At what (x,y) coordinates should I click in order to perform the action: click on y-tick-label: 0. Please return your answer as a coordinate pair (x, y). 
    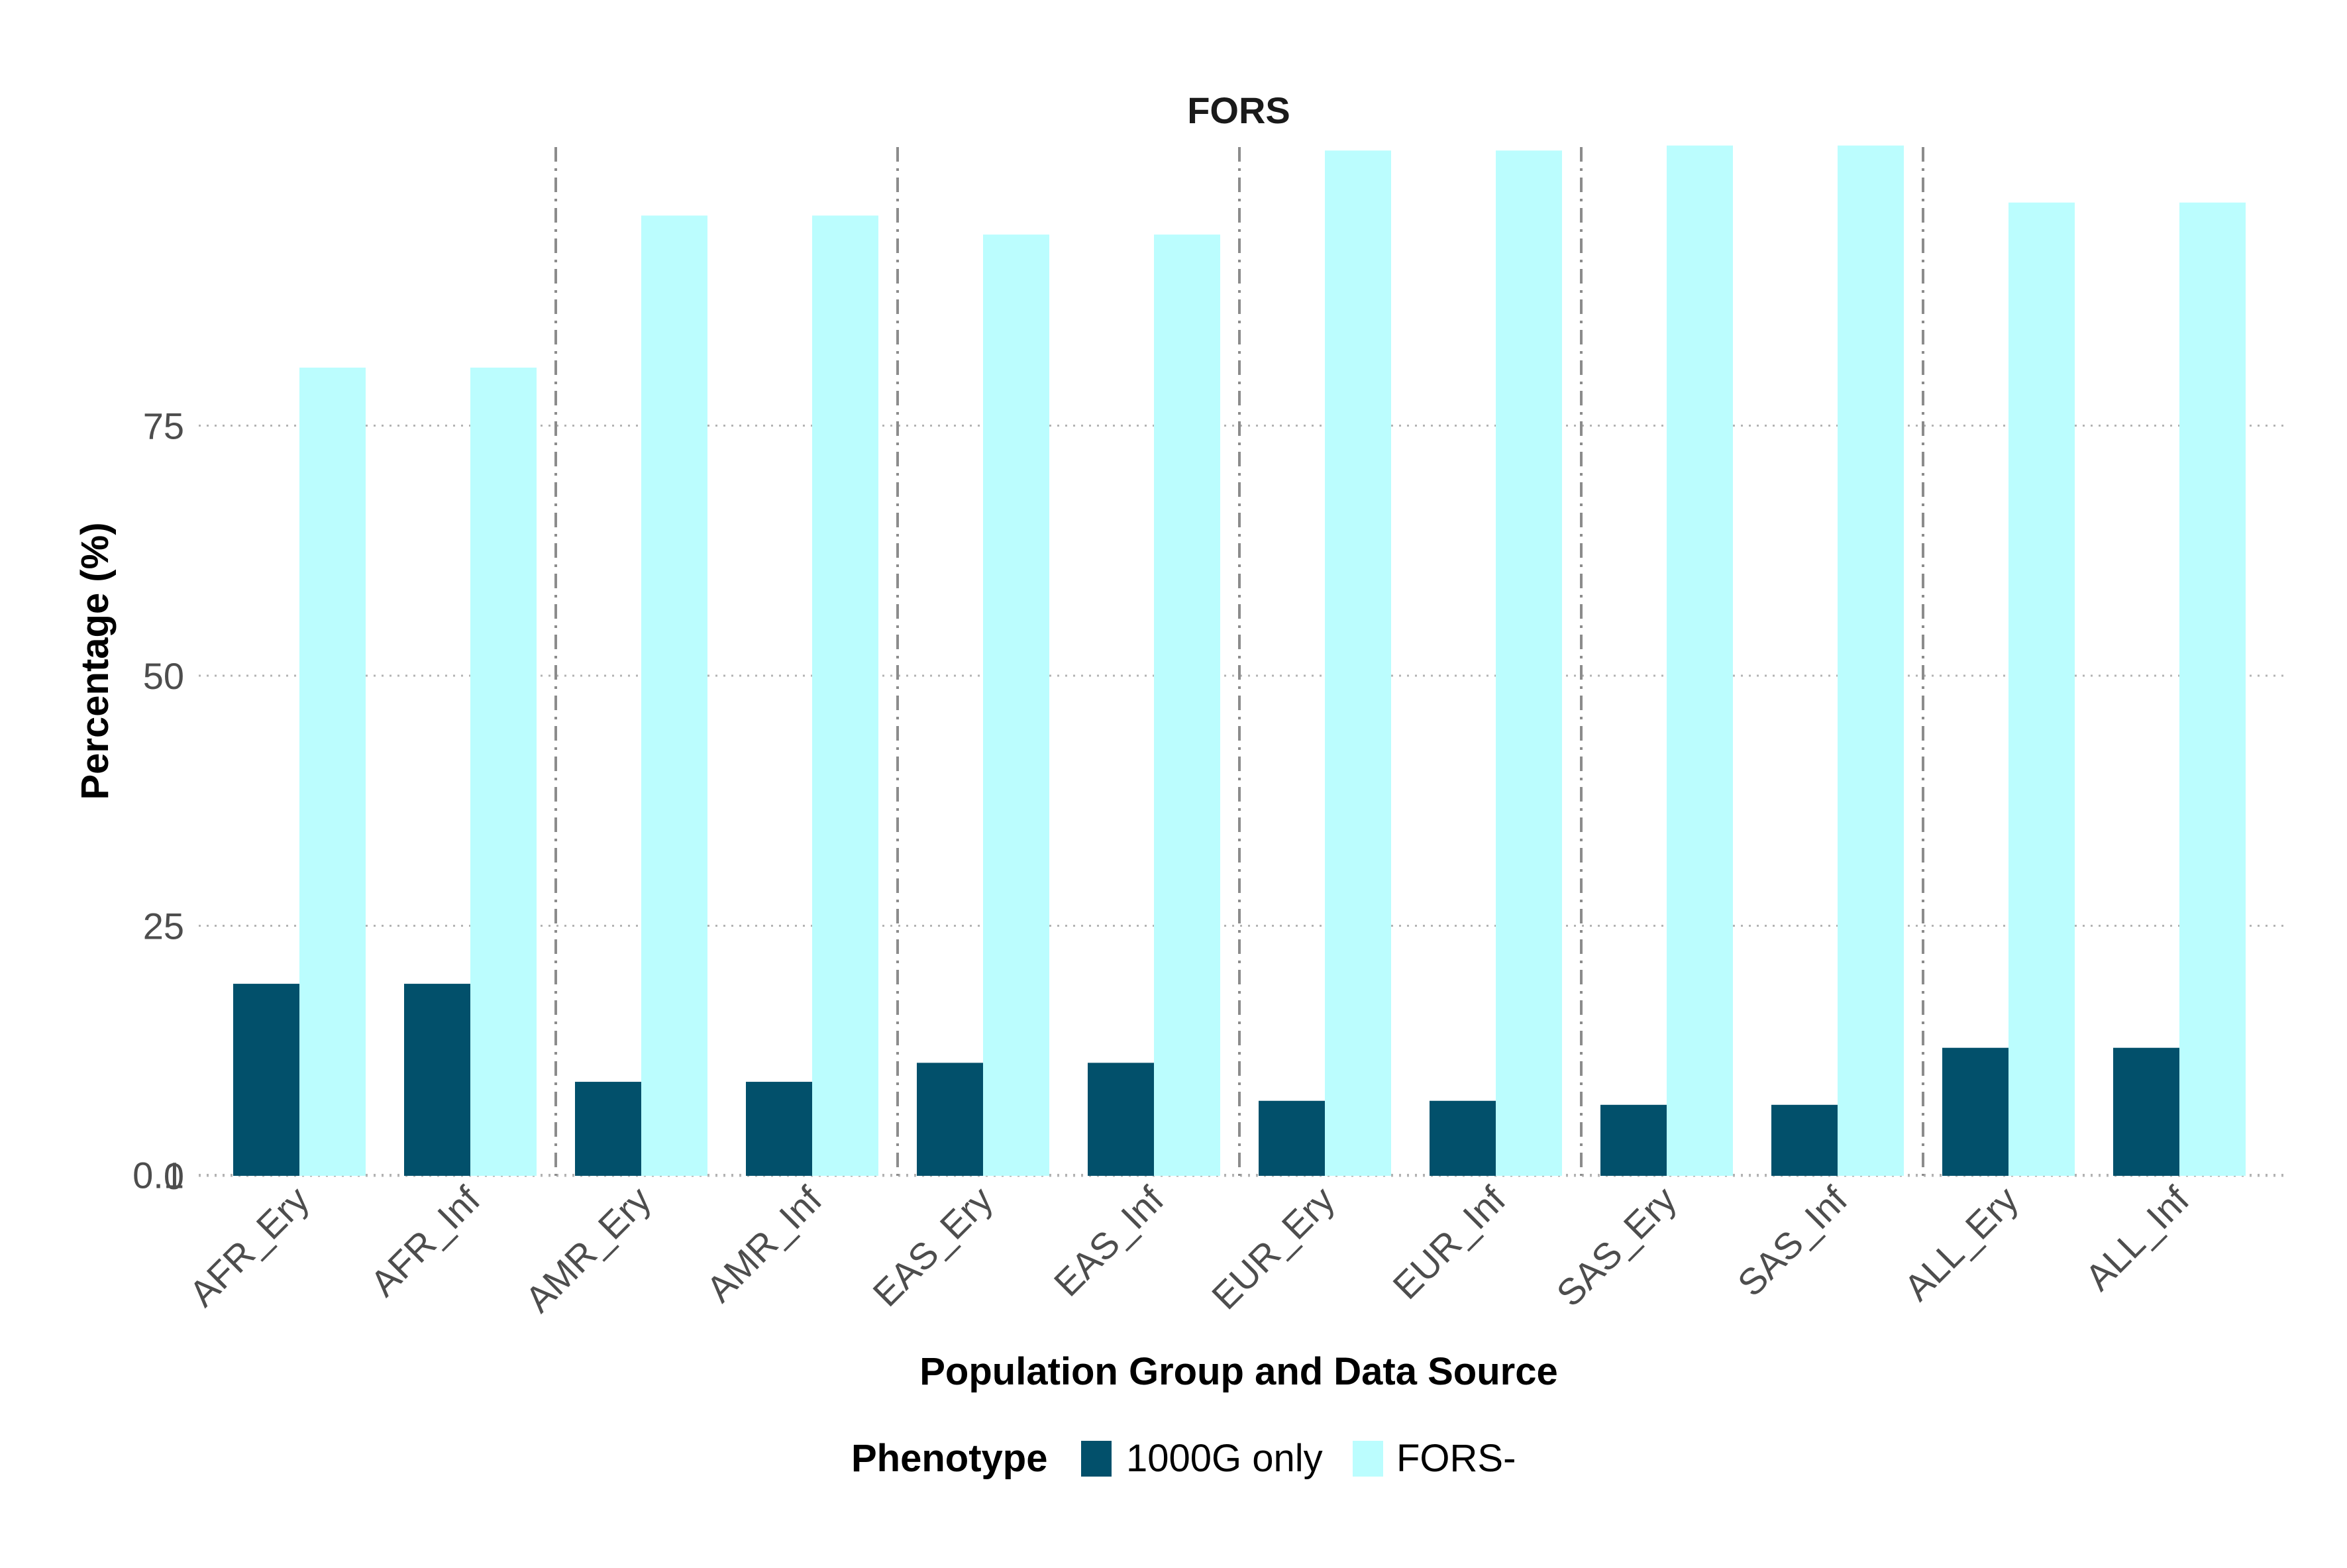
    Looking at the image, I should click on (174, 1176).